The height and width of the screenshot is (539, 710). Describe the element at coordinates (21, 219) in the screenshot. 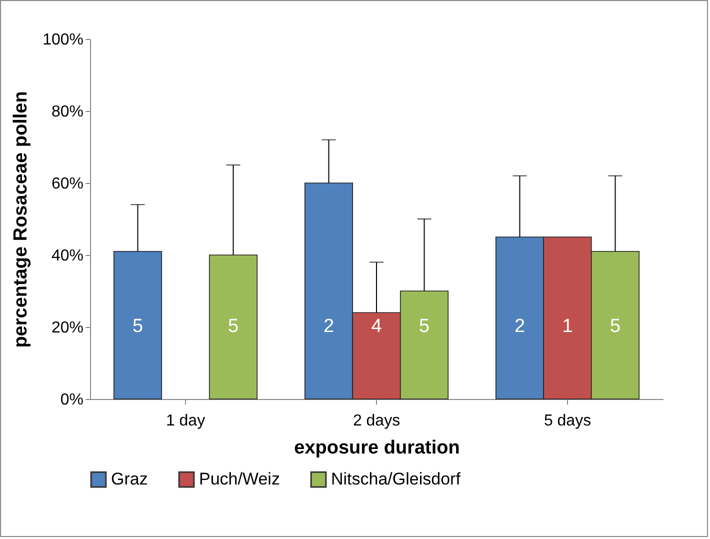

I see `y-axis-title: percentage Rosaceae pollen` at that location.